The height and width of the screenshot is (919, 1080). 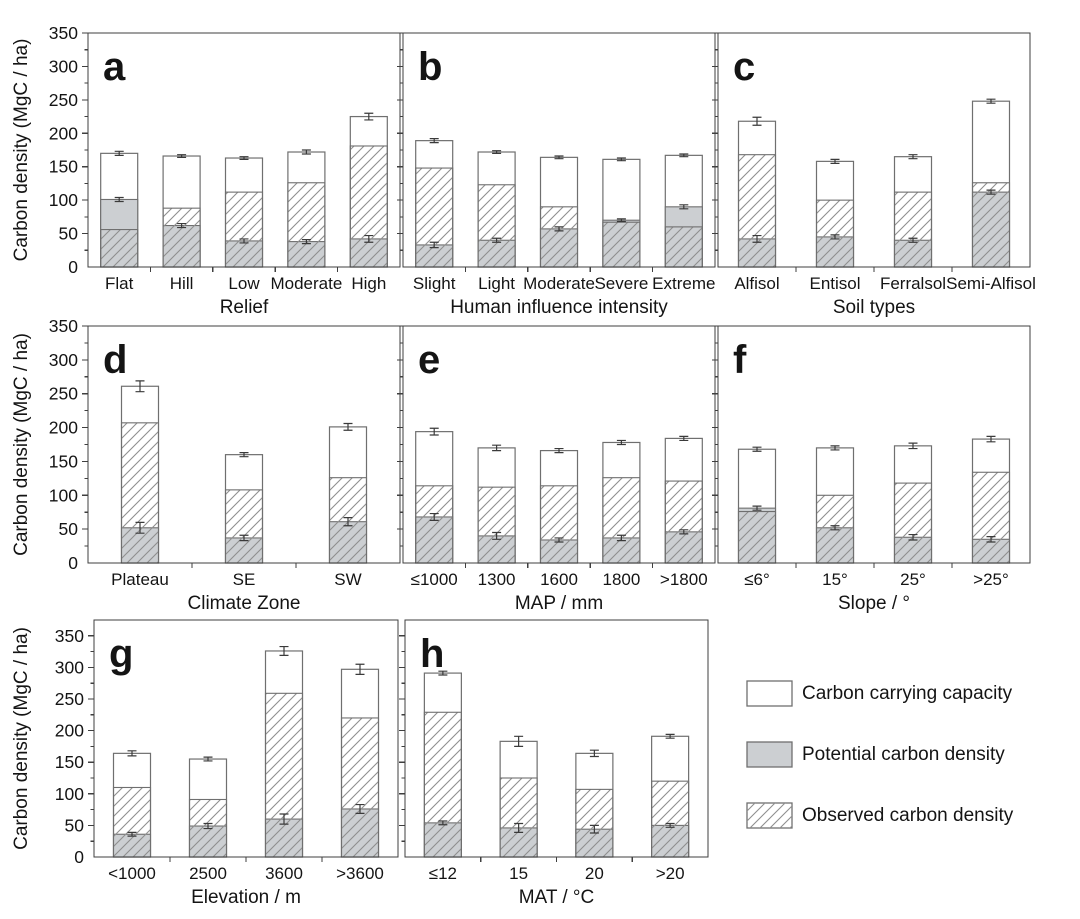 I want to click on bar-observed-panel-c-alfisol, so click(x=757, y=211).